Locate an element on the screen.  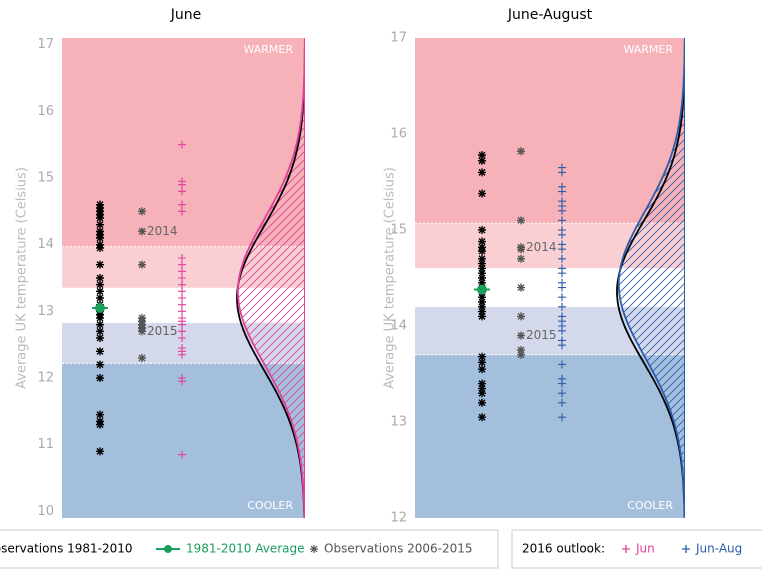
y-tick-label: 12 is located at coordinates (45, 378).